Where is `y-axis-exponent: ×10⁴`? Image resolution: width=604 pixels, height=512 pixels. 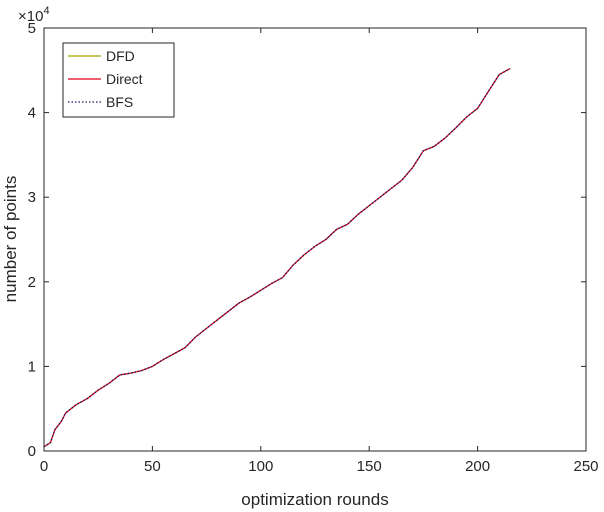
y-axis-exponent: ×10⁴ is located at coordinates (34, 15).